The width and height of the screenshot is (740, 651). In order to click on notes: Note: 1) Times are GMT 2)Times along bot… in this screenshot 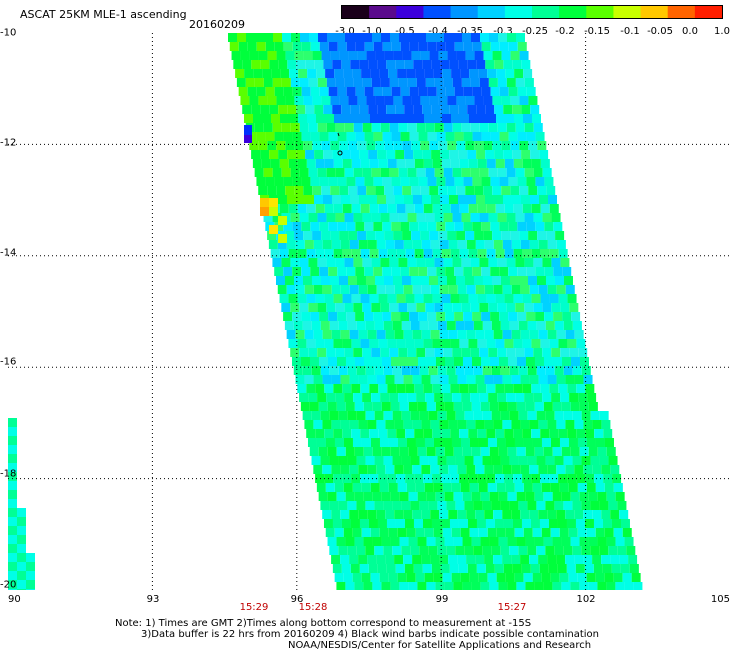, I will do `click(357, 634)`.